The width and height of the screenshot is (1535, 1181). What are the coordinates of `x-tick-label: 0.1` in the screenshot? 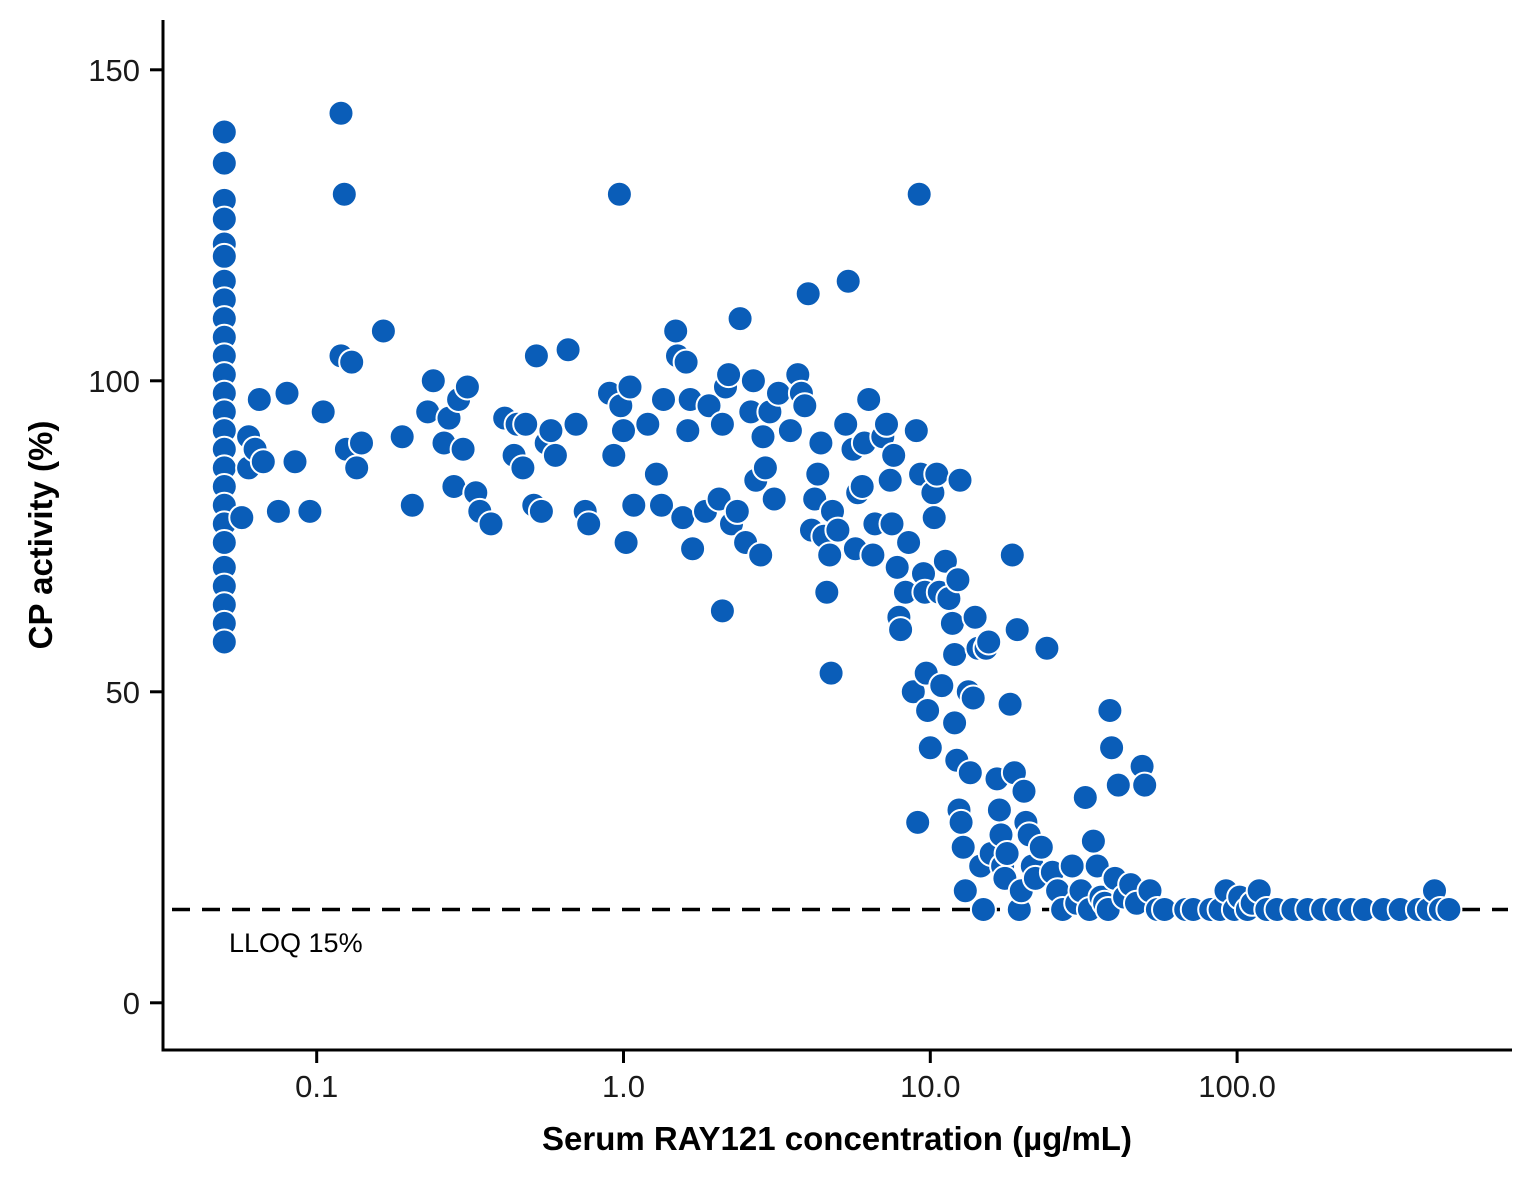 It's located at (316, 1086).